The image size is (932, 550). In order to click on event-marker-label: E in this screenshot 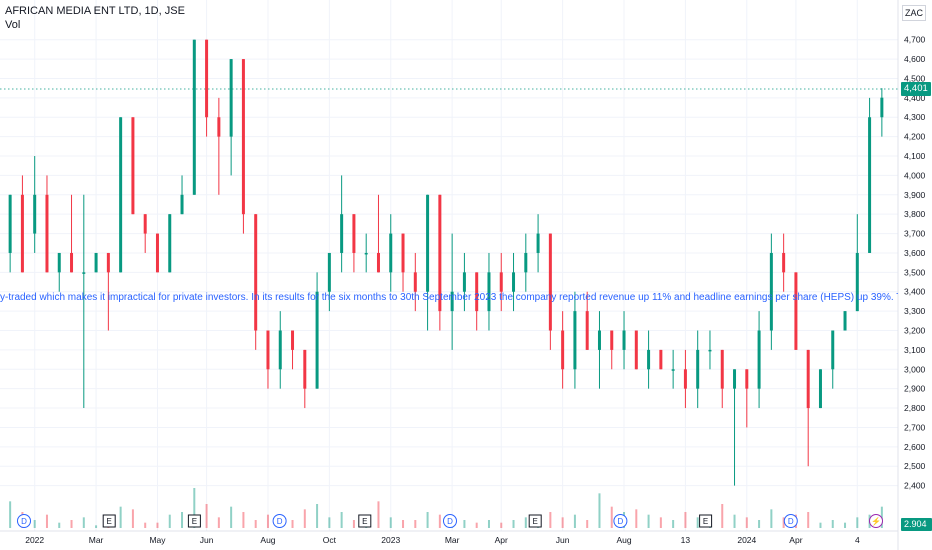, I will do `click(364, 521)`.